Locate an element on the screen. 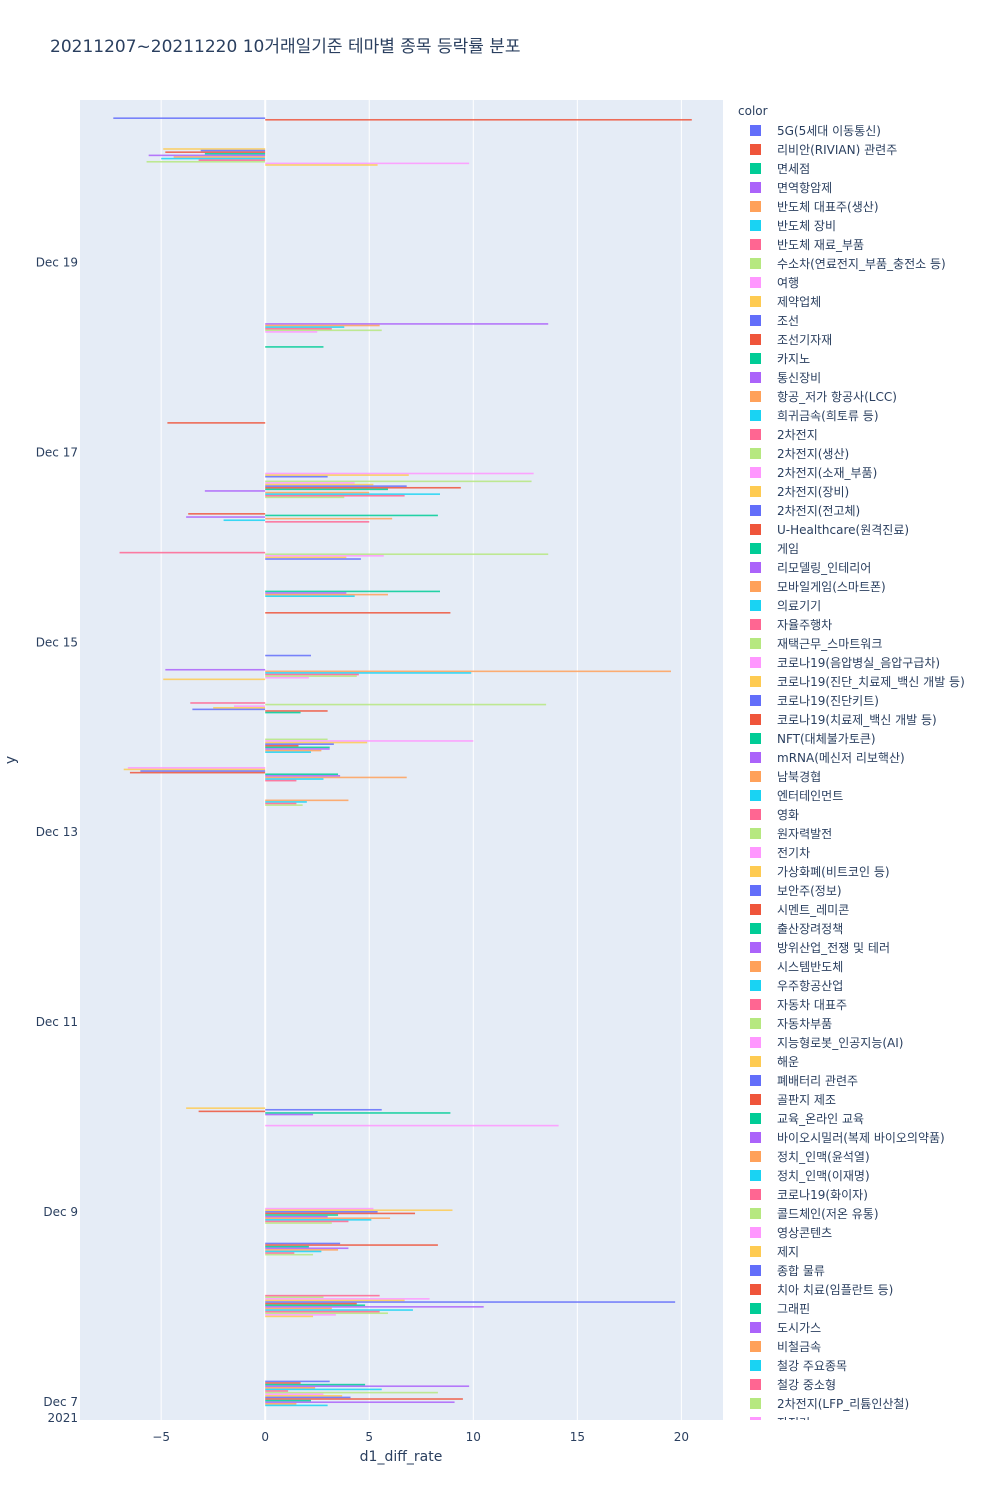 Image resolution: width=1000 pixels, height=1500 pixels. legend-item: 자전거 is located at coordinates (780, 1416).